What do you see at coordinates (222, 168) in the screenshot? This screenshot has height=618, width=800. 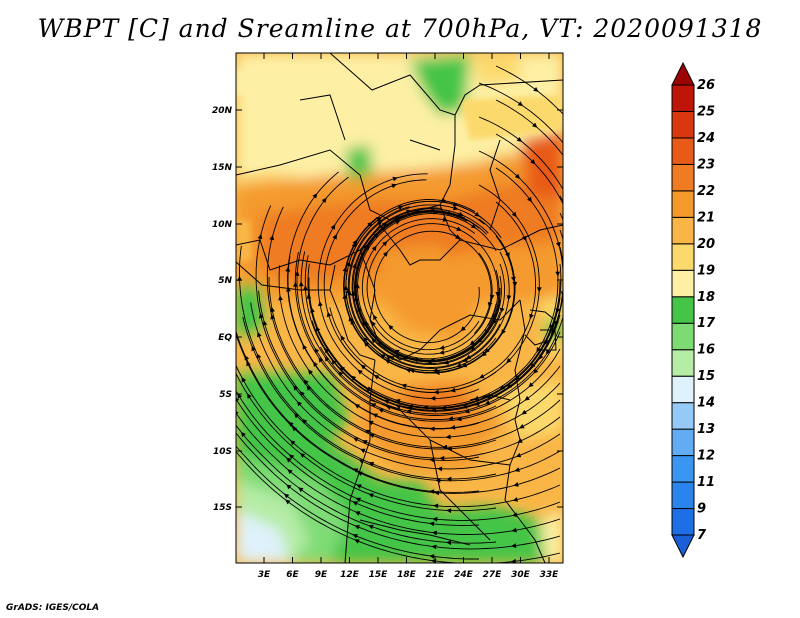 I see `lat-tick-label: 15N` at bounding box center [222, 168].